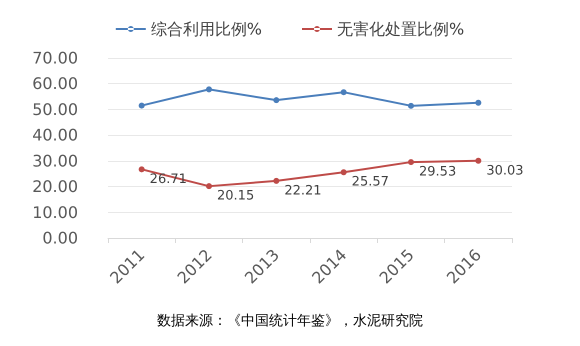 The width and height of the screenshot is (580, 346). Describe the element at coordinates (55, 160) in the screenshot. I see `y-tick-label: 30.00` at that location.